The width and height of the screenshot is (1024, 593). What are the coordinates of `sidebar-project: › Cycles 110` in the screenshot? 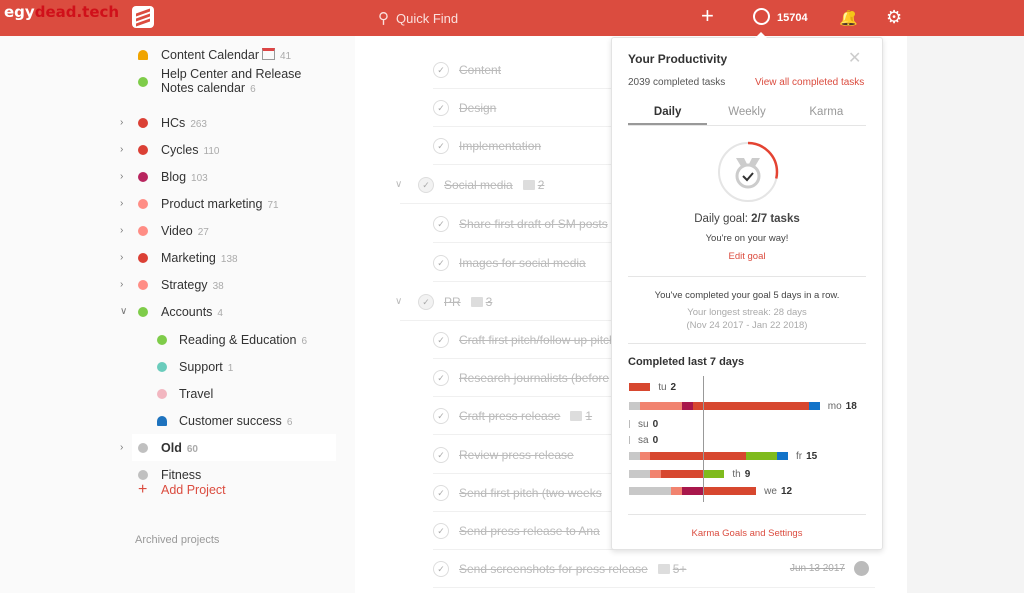 It's located at (168, 149).